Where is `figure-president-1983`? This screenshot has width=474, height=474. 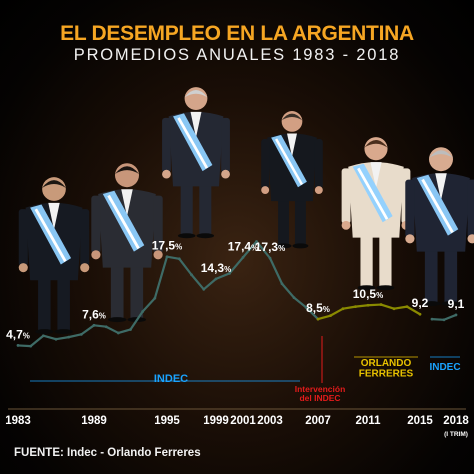 figure-president-1983 is located at coordinates (54, 256).